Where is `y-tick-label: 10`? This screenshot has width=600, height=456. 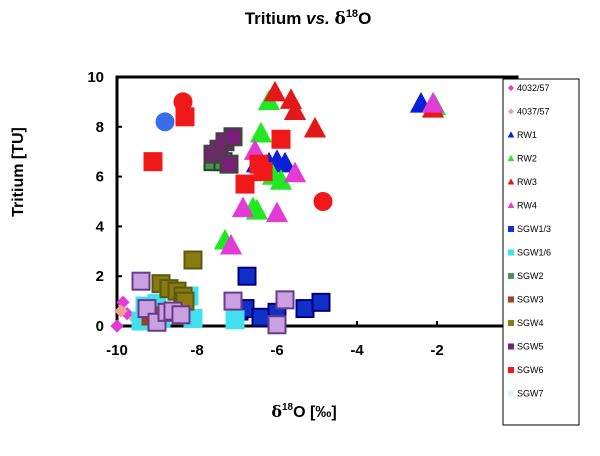
y-tick-label: 10 is located at coordinates (95, 77).